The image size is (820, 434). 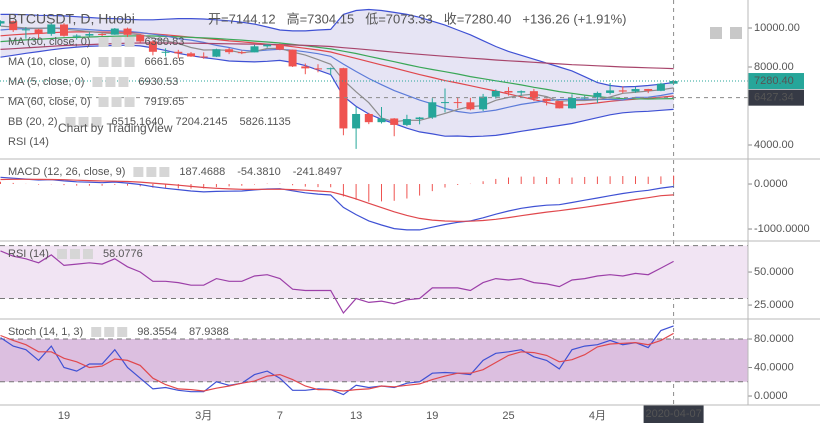 I want to click on legend-name: MACD (12, 26, close, 9), so click(x=66, y=172).